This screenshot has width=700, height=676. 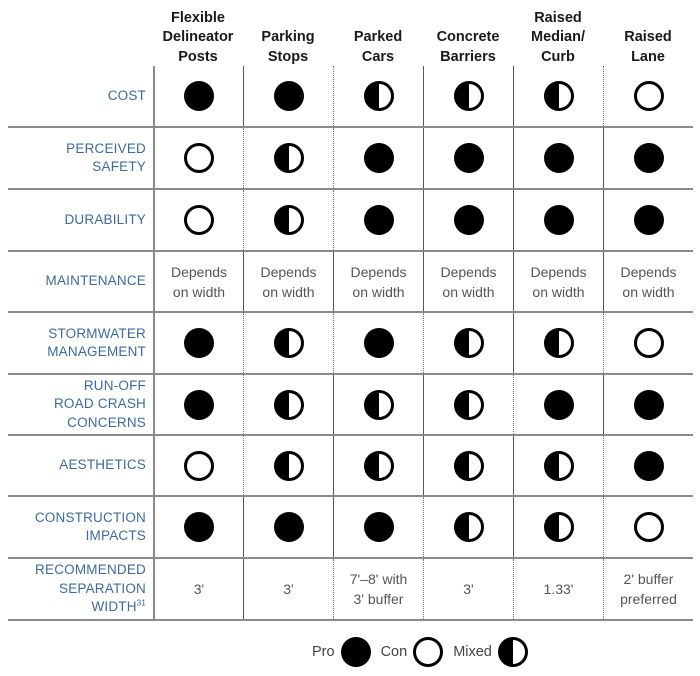 I want to click on cell-text: 1.33', so click(x=558, y=589).